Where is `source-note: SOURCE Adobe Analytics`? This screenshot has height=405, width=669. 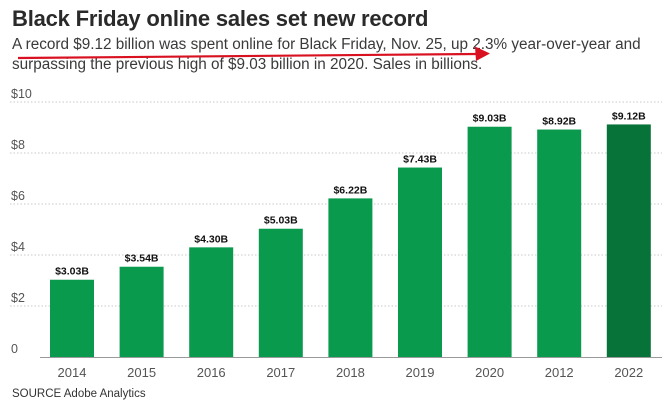
source-note: SOURCE Adobe Analytics is located at coordinates (79, 394).